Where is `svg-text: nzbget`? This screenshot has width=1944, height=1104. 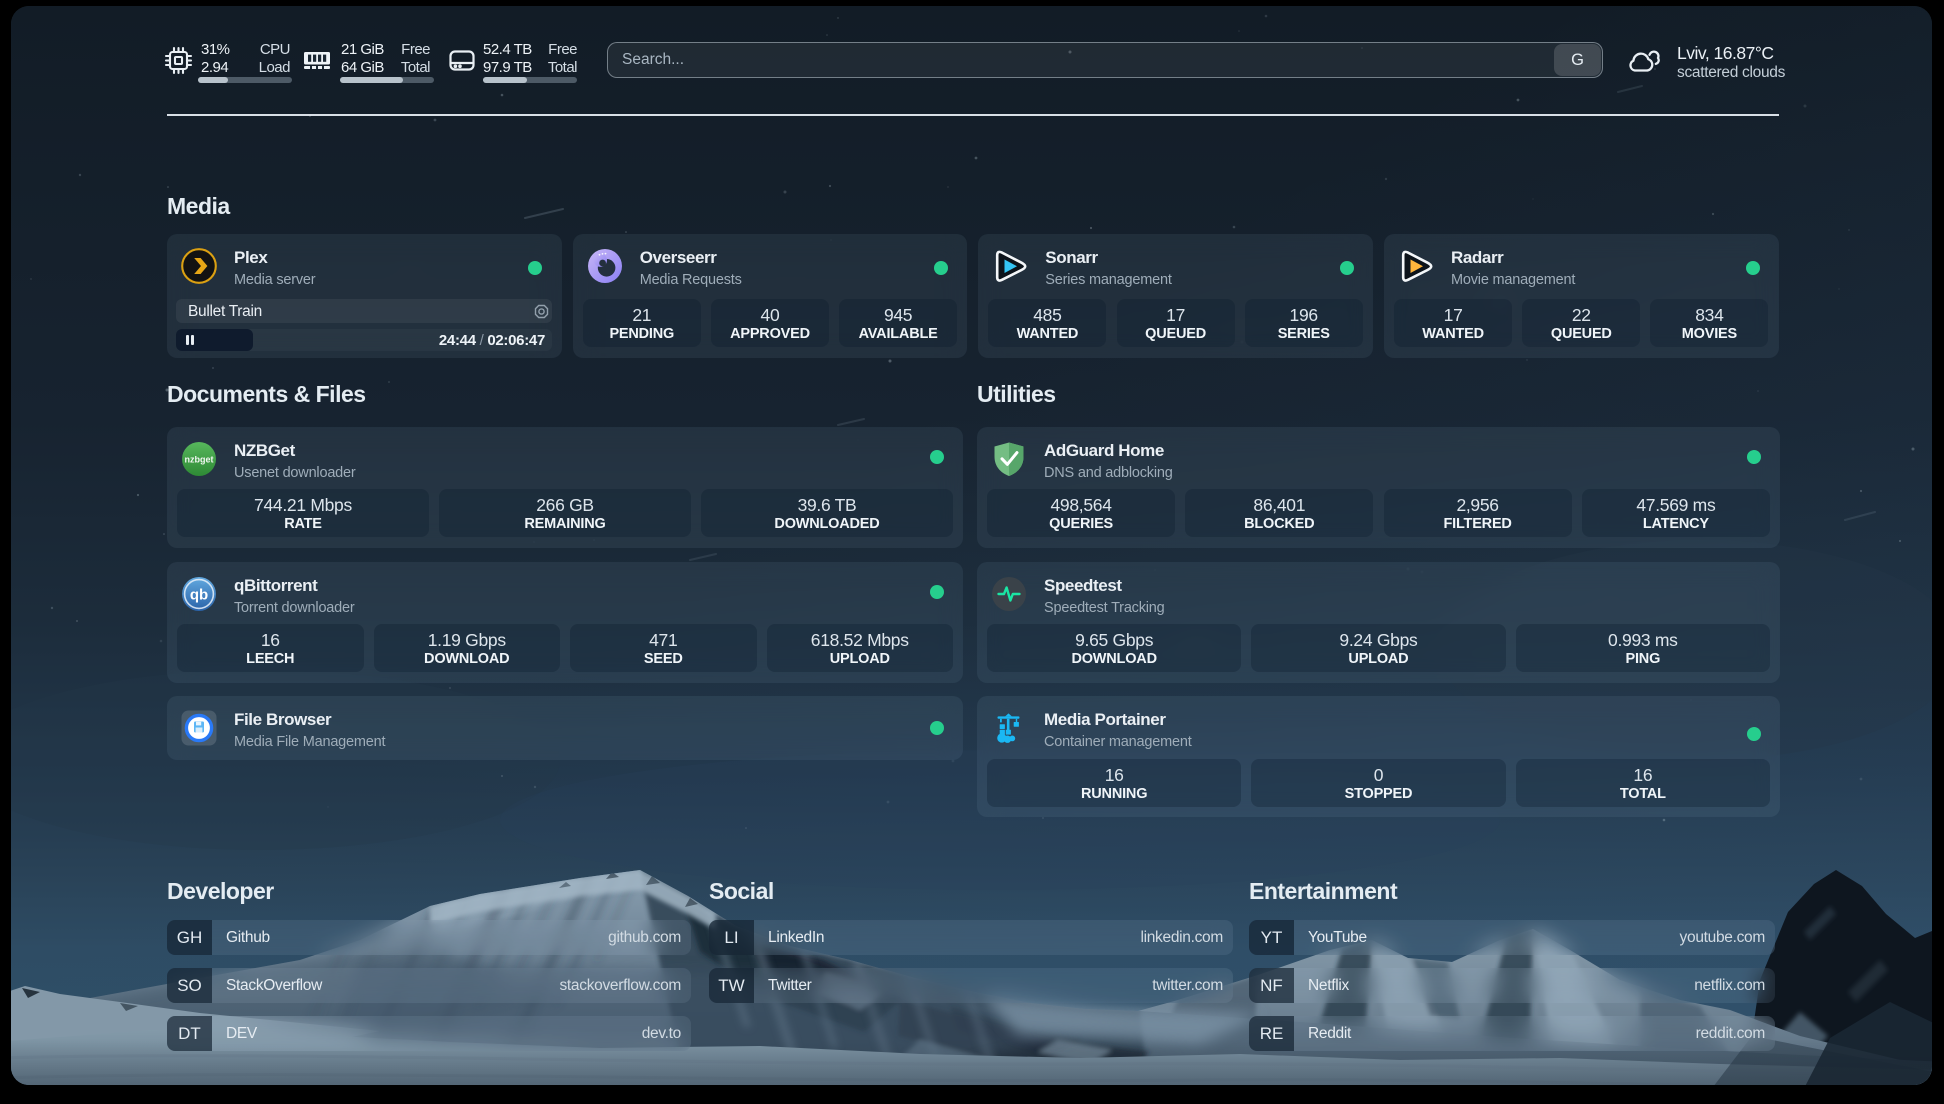 svg-text: nzbget is located at coordinates (199, 460).